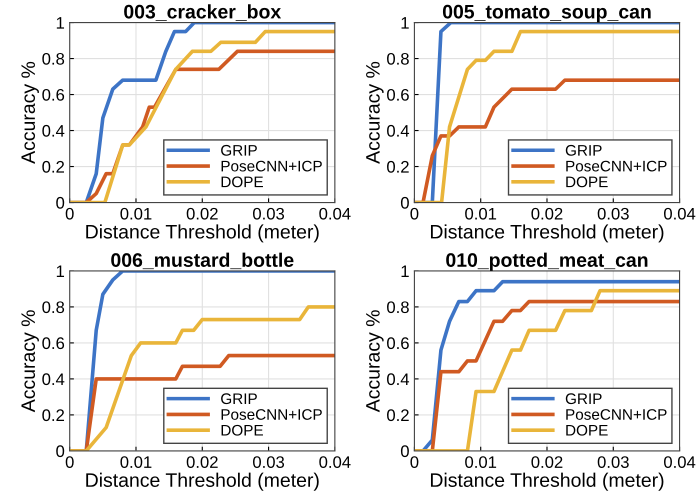 This screenshot has height=501, width=697. I want to click on chart-title: 003_cracker_box, so click(203, 12).